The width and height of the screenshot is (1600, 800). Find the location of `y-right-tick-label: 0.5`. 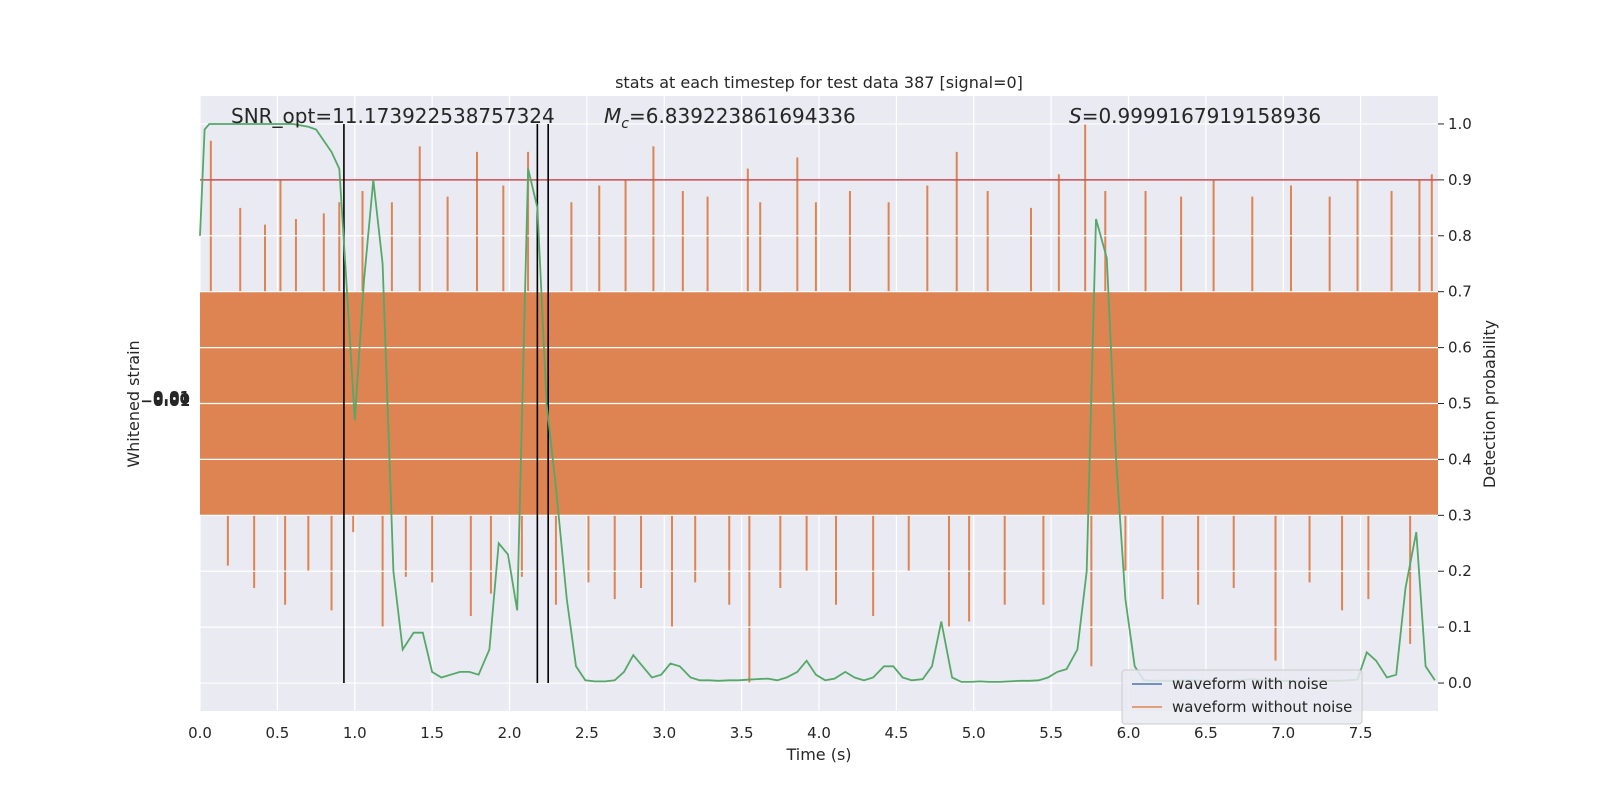

y-right-tick-label: 0.5 is located at coordinates (1460, 404).